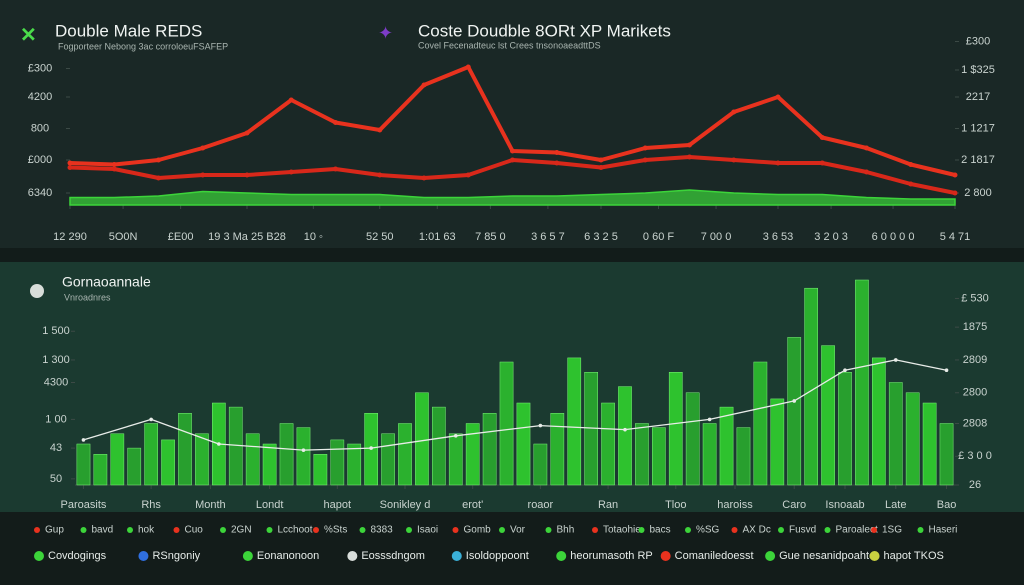 This screenshot has height=585, width=1024. I want to click on y2-tick-label: £300, so click(978, 41).